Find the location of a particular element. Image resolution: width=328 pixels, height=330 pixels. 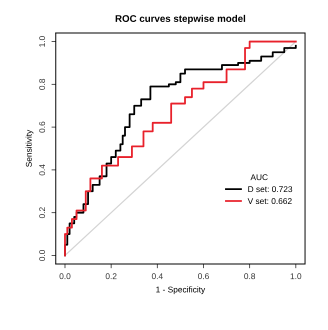

x-tick-label: 0.6 is located at coordinates (203, 276).